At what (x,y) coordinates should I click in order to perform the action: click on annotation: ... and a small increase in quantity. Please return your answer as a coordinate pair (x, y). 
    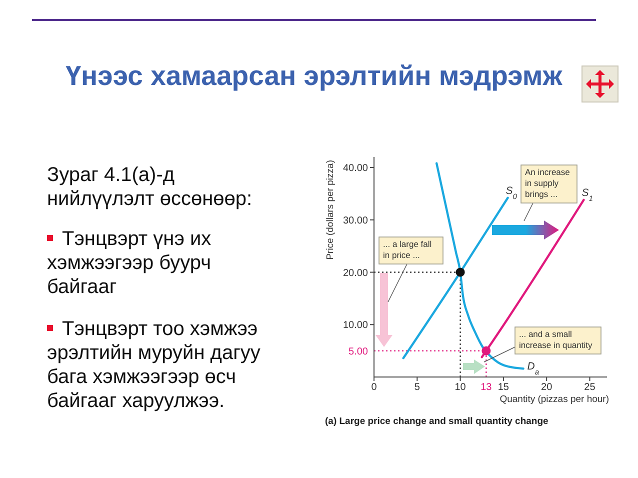
    Looking at the image, I should click on (555, 339).